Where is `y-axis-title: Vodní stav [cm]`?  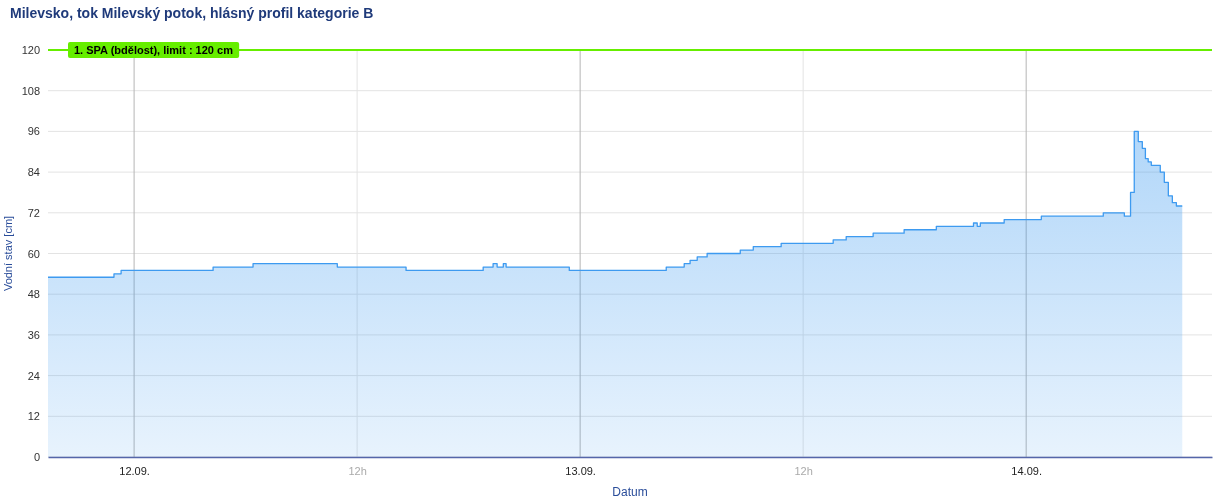
y-axis-title: Vodní stav [cm] is located at coordinates (8, 253).